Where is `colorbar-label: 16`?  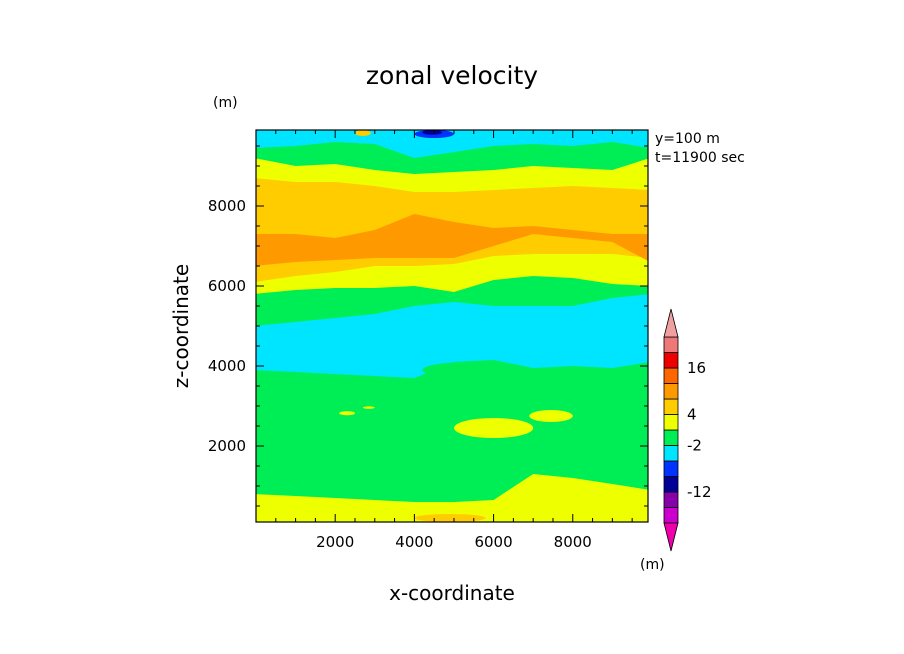 colorbar-label: 16 is located at coordinates (696, 368).